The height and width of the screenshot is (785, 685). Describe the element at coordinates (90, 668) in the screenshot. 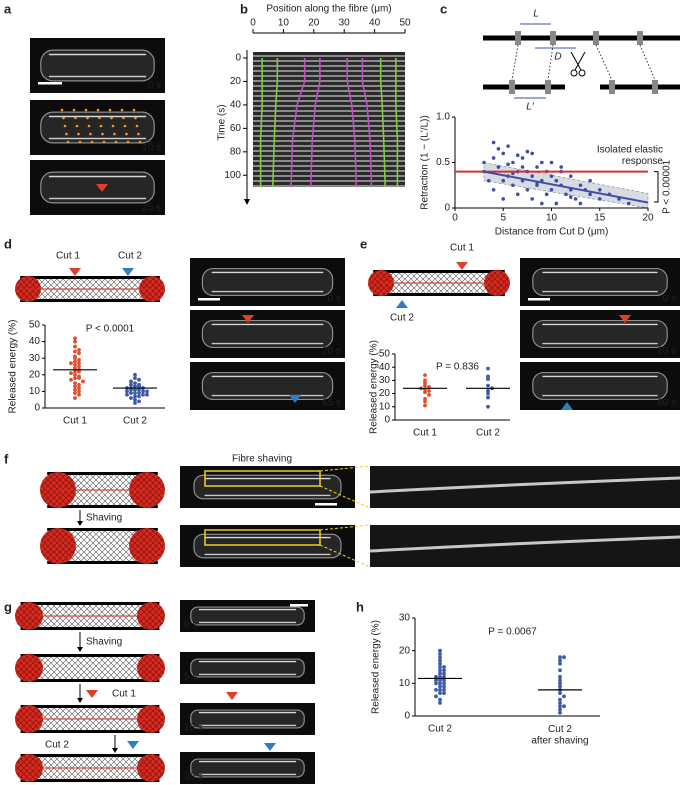

I see `cell-body` at that location.